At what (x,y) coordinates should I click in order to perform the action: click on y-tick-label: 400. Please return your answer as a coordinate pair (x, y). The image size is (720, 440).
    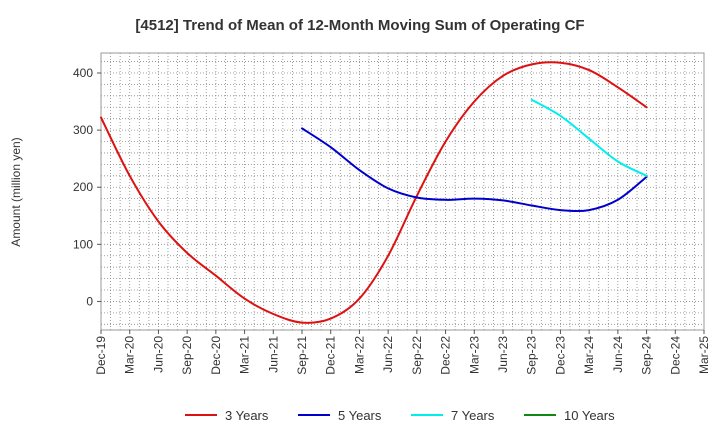
    Looking at the image, I should click on (83, 73).